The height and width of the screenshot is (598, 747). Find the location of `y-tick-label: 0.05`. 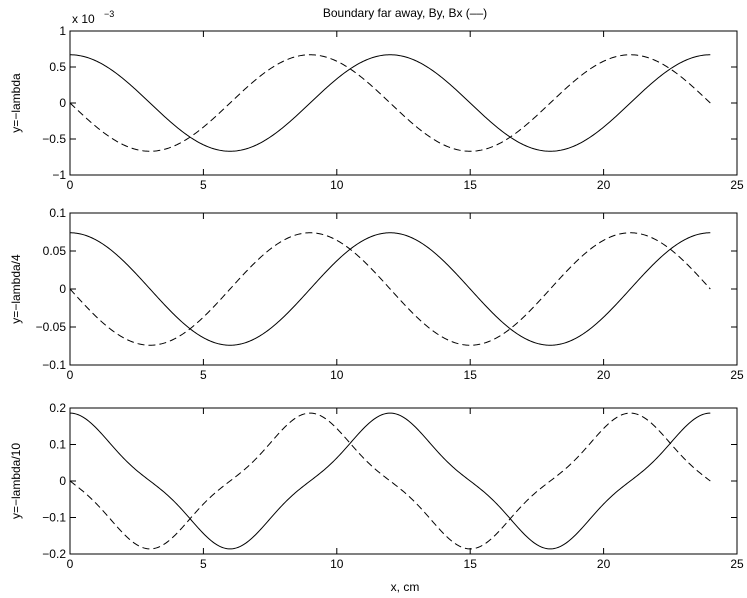

y-tick-label: 0.05 is located at coordinates (55, 251).